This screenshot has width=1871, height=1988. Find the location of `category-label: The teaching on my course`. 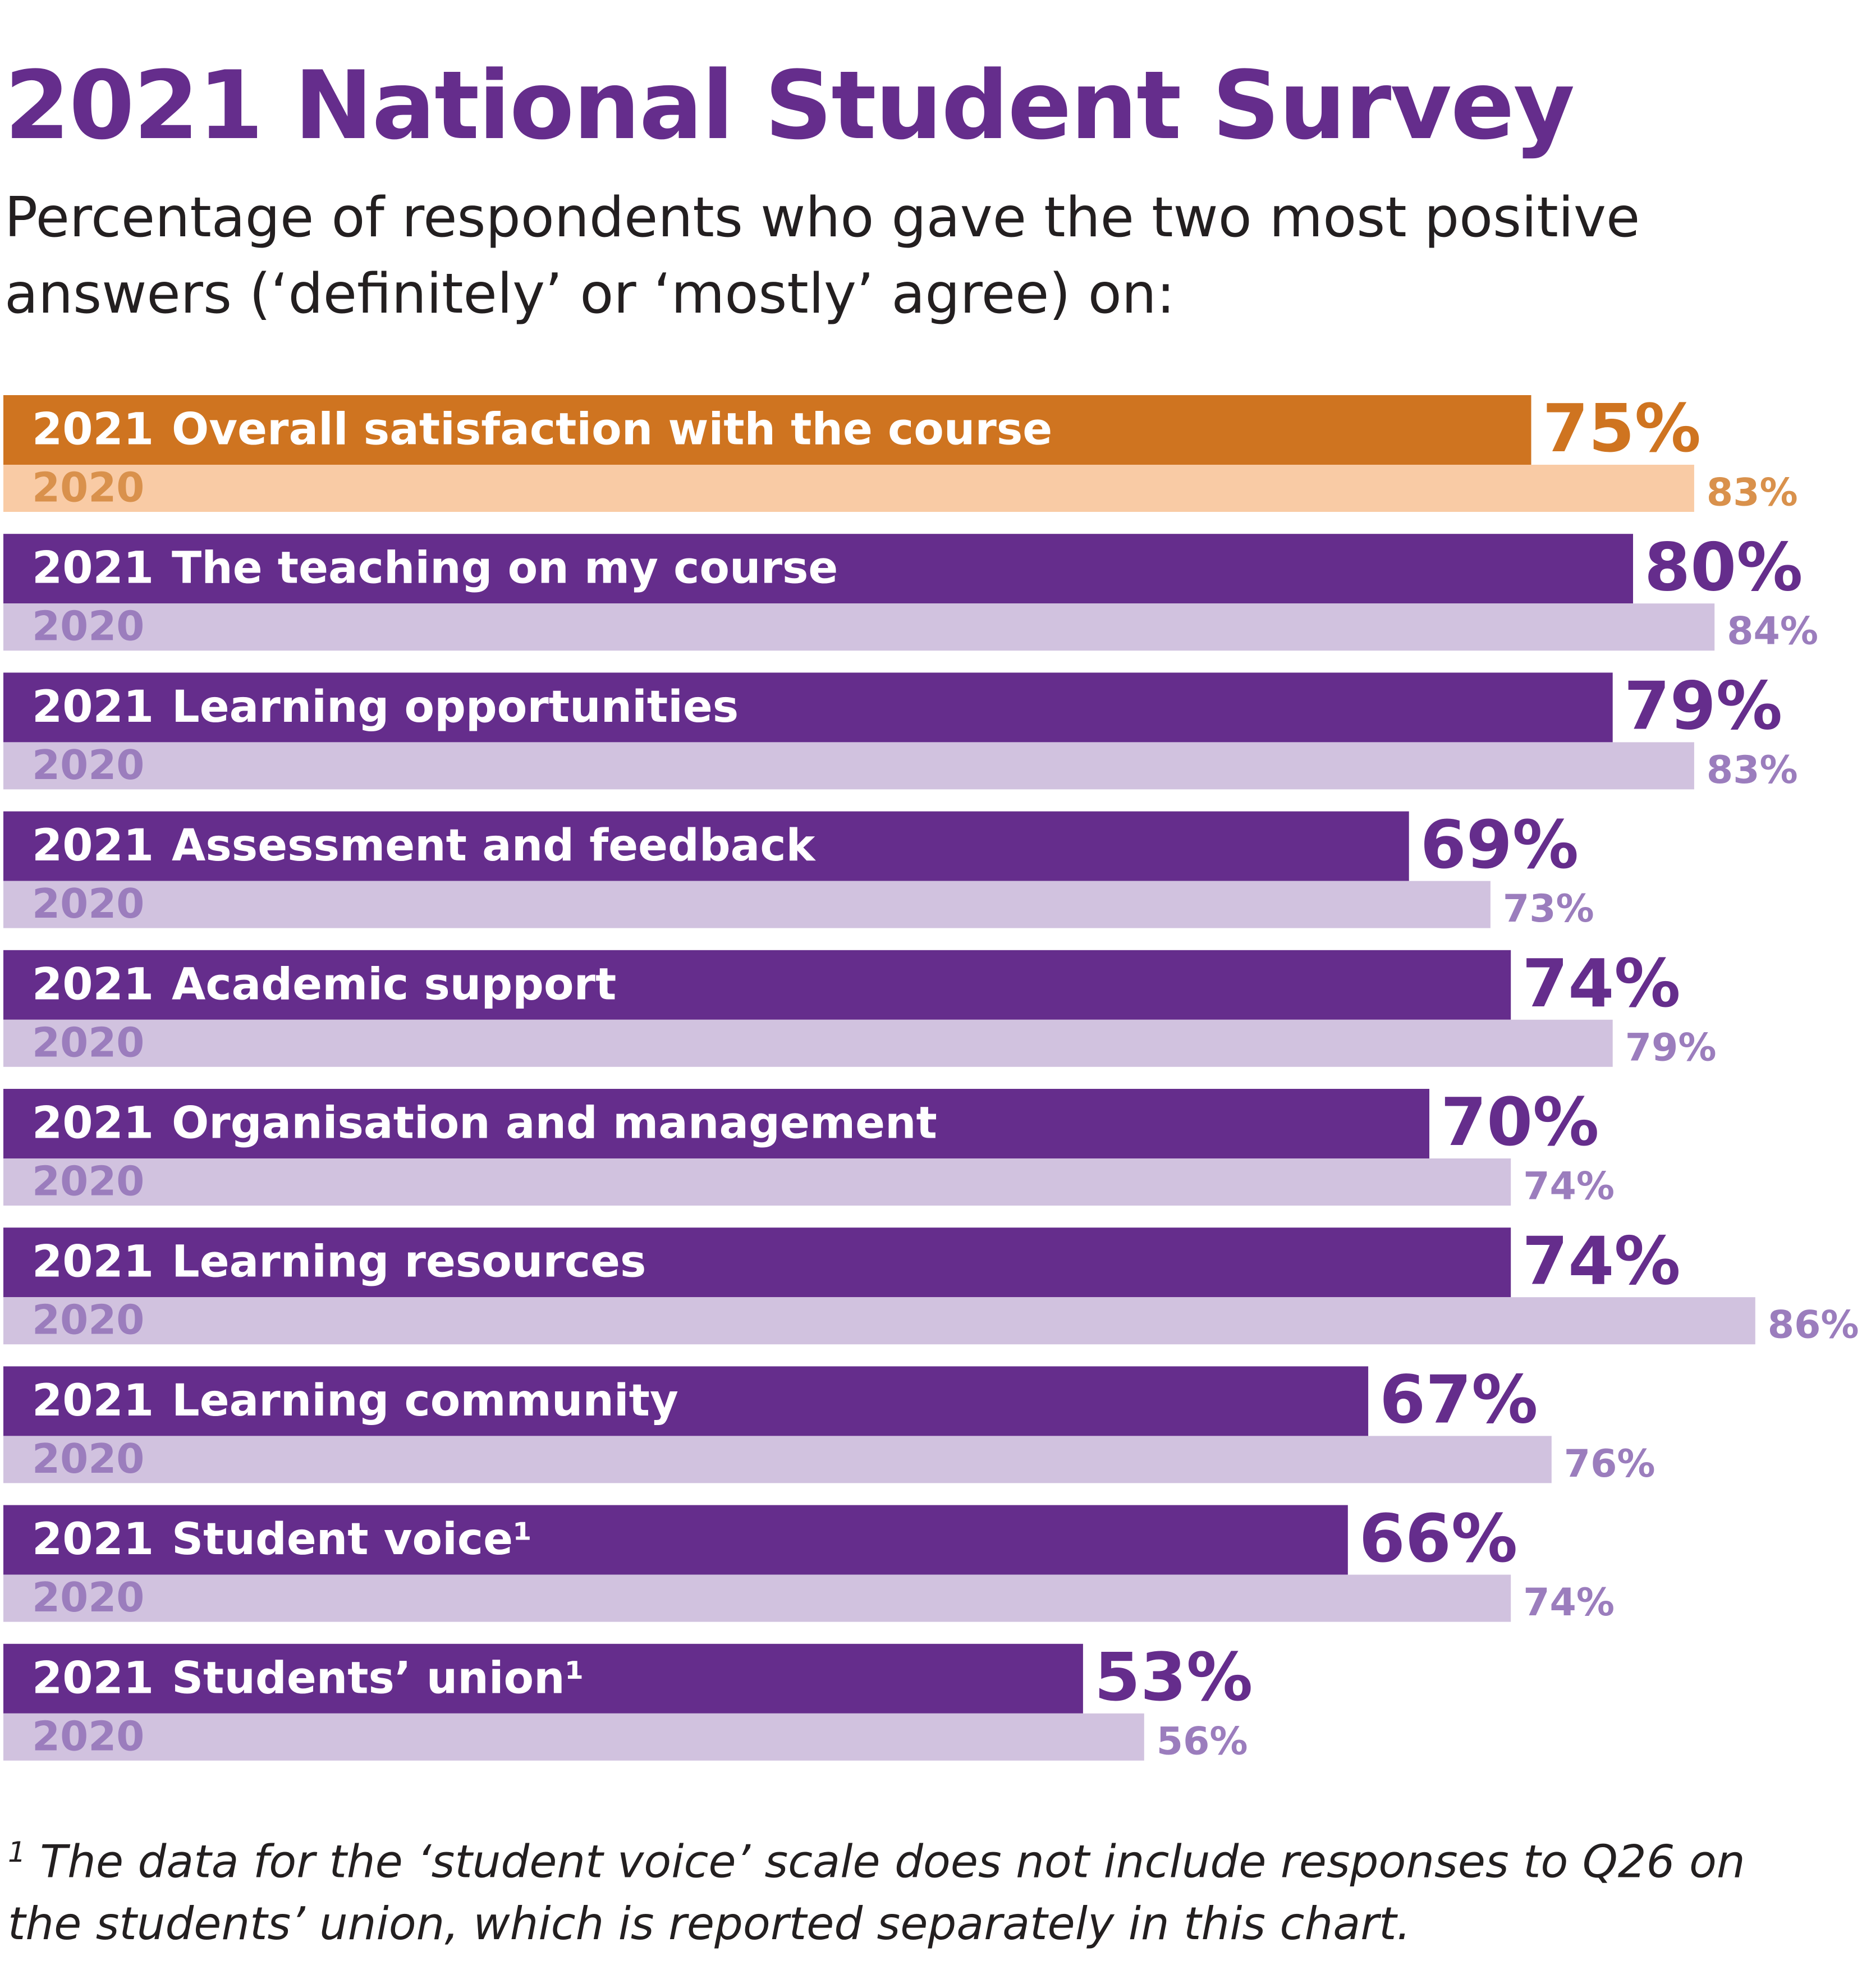

category-label: The teaching on my course is located at coordinates (505, 568).